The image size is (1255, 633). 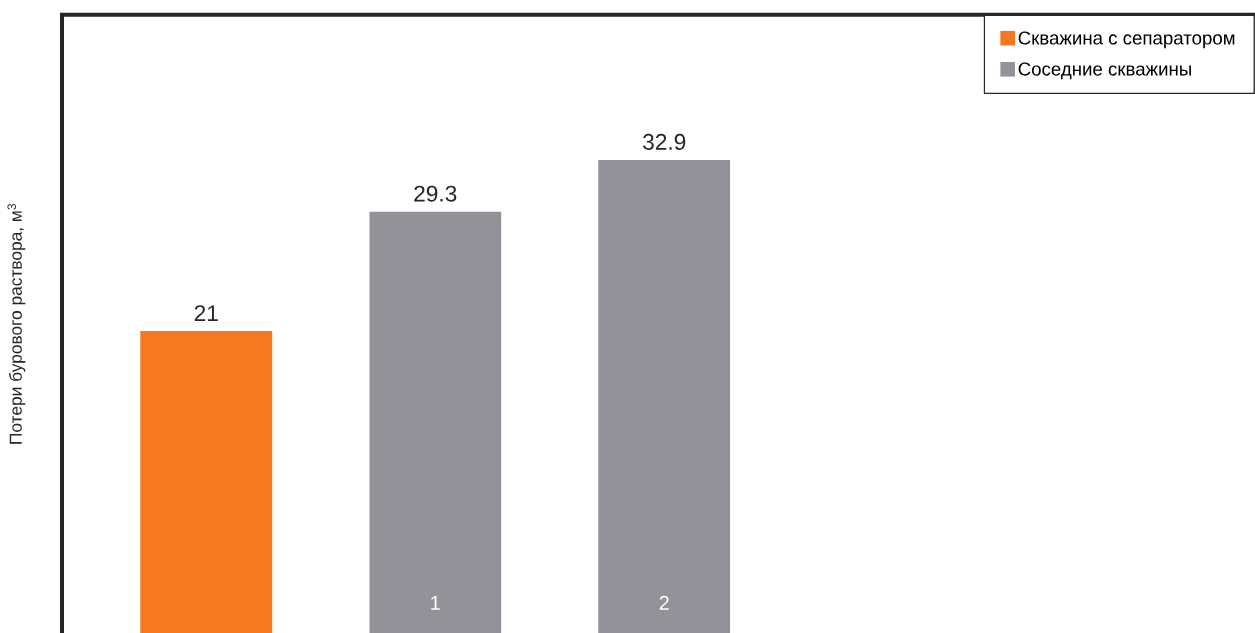 What do you see at coordinates (206, 313) in the screenshot?
I see `data-label: 21` at bounding box center [206, 313].